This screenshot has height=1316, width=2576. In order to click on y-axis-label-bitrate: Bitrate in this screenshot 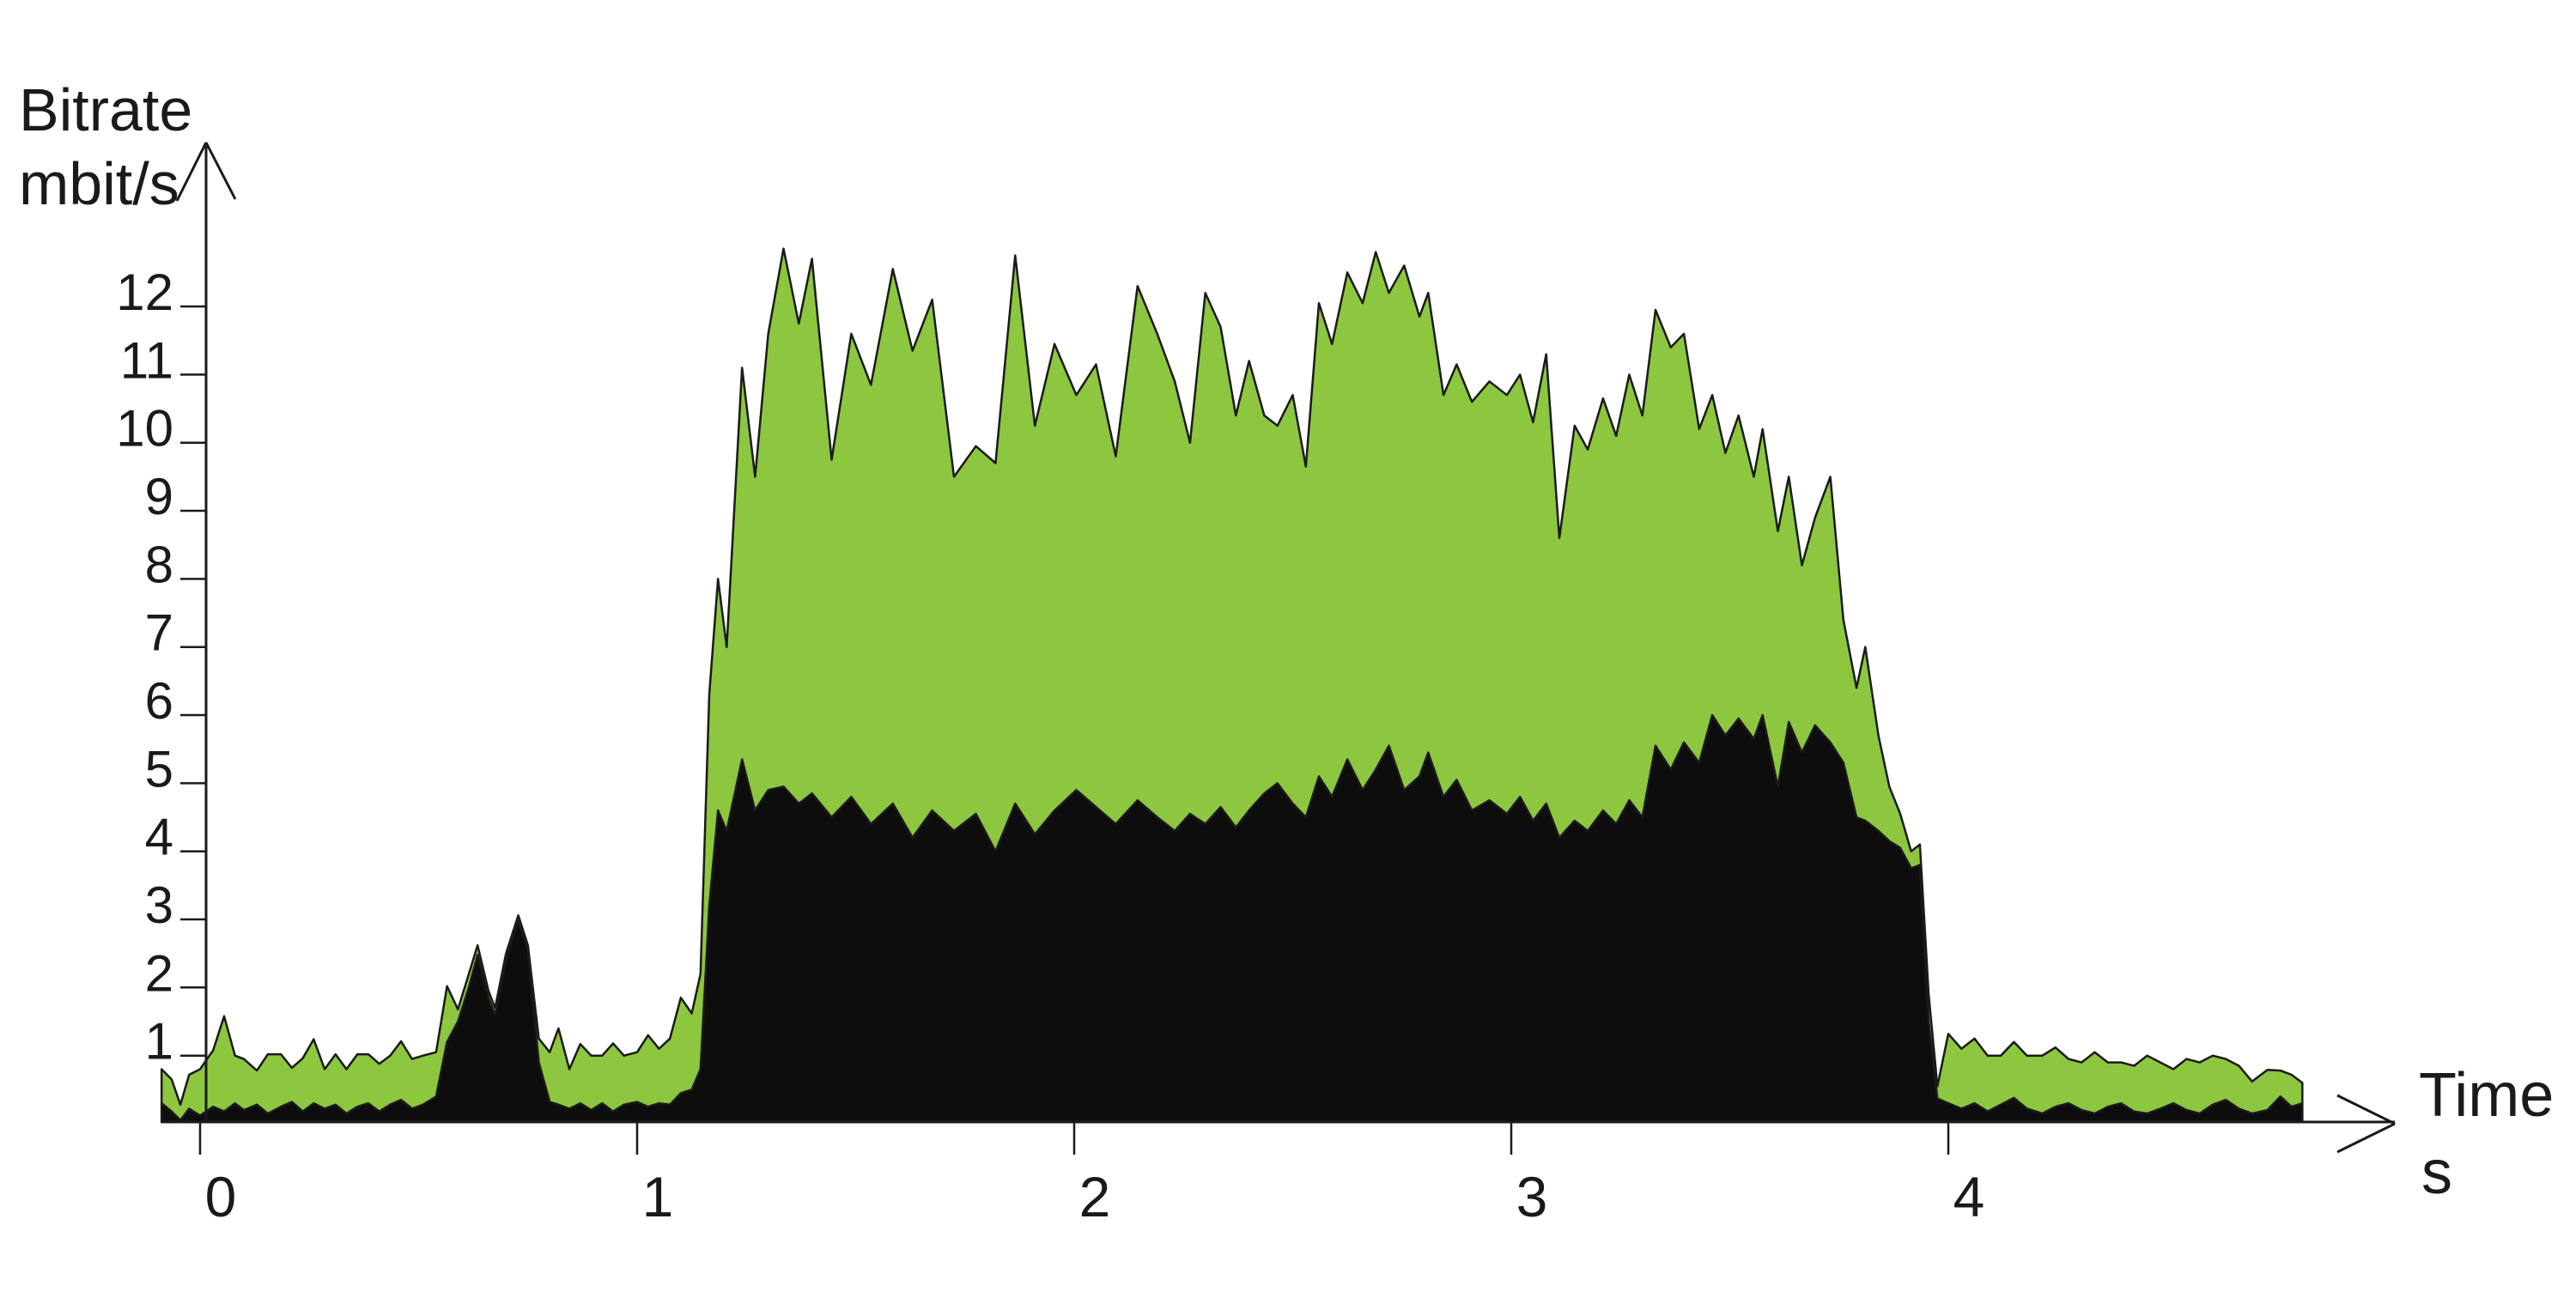, I will do `click(106, 109)`.